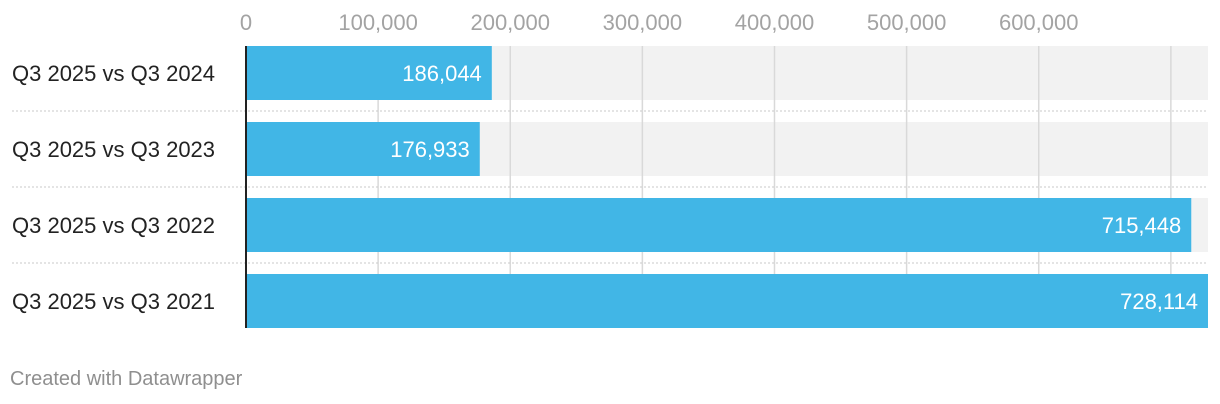 The height and width of the screenshot is (404, 1220). I want to click on value-label: 715,448, so click(1142, 225).